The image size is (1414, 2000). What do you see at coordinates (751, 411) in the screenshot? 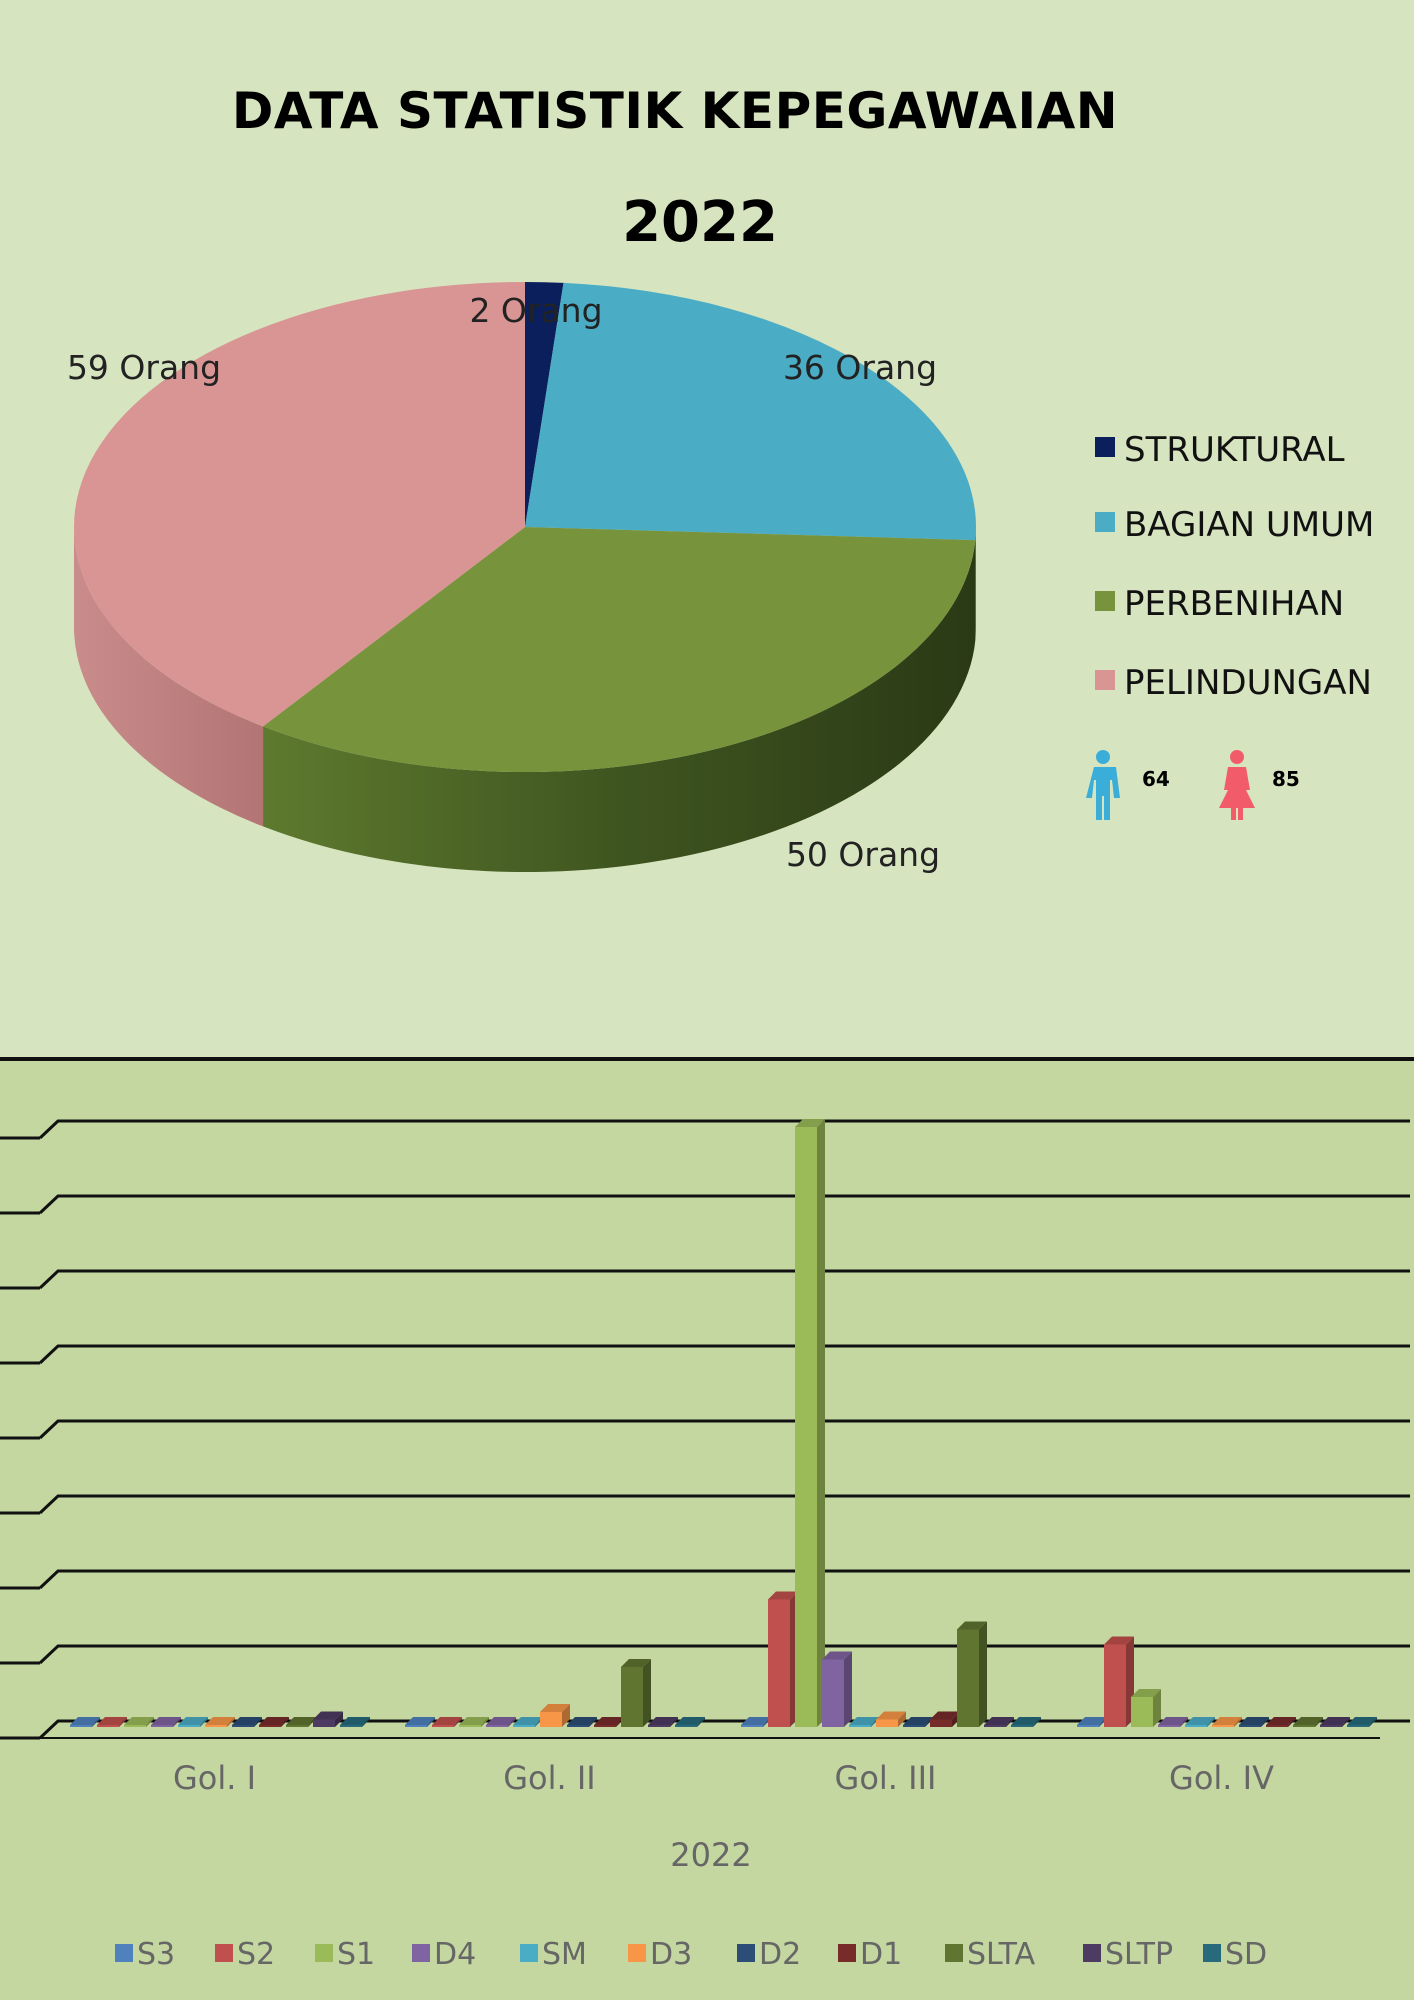
I see `pie-slice-bagian-umum` at bounding box center [751, 411].